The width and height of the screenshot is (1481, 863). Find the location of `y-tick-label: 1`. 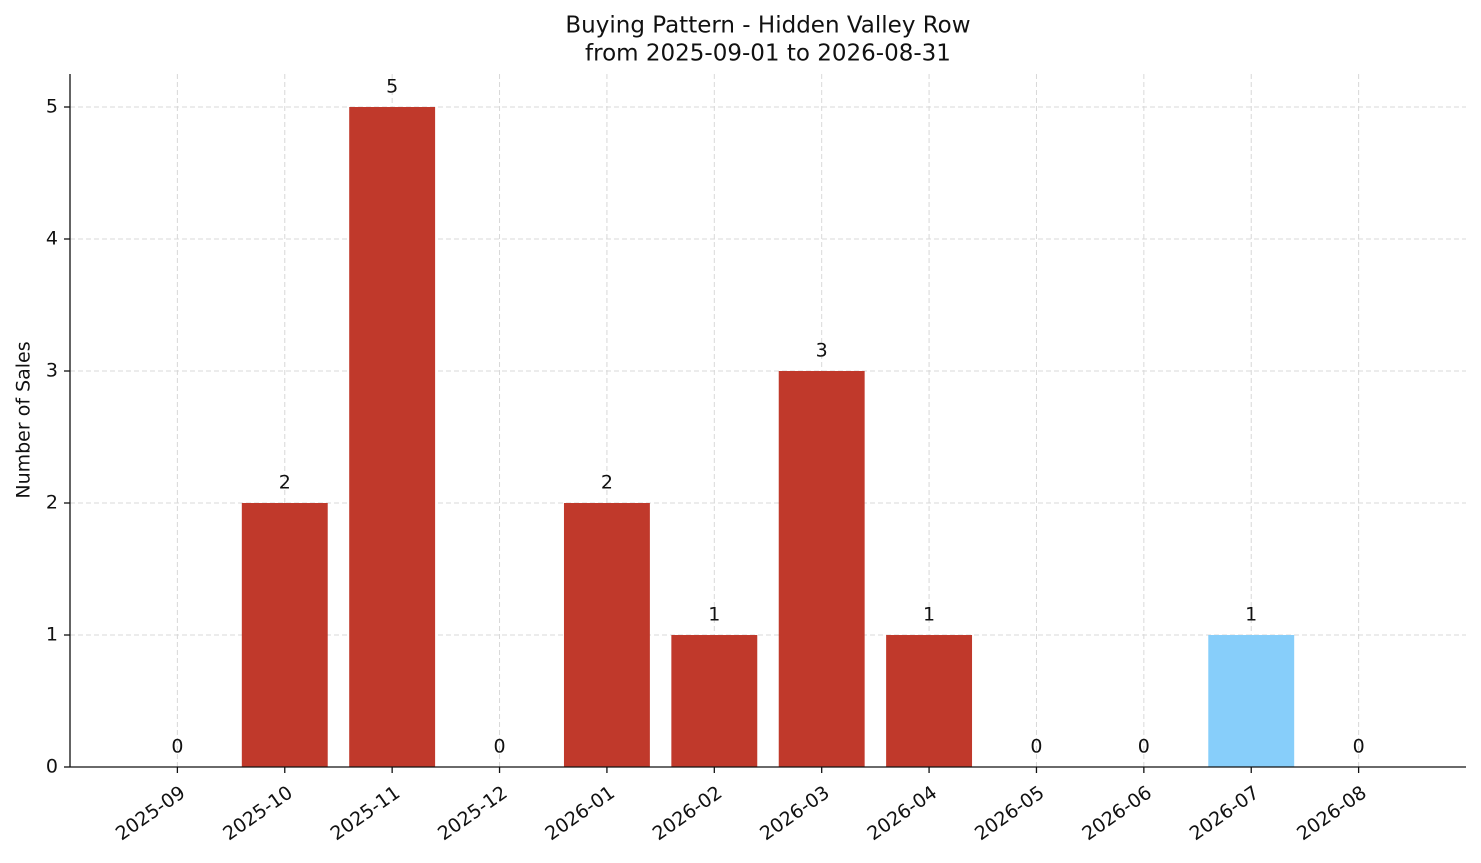

y-tick-label: 1 is located at coordinates (52, 635).